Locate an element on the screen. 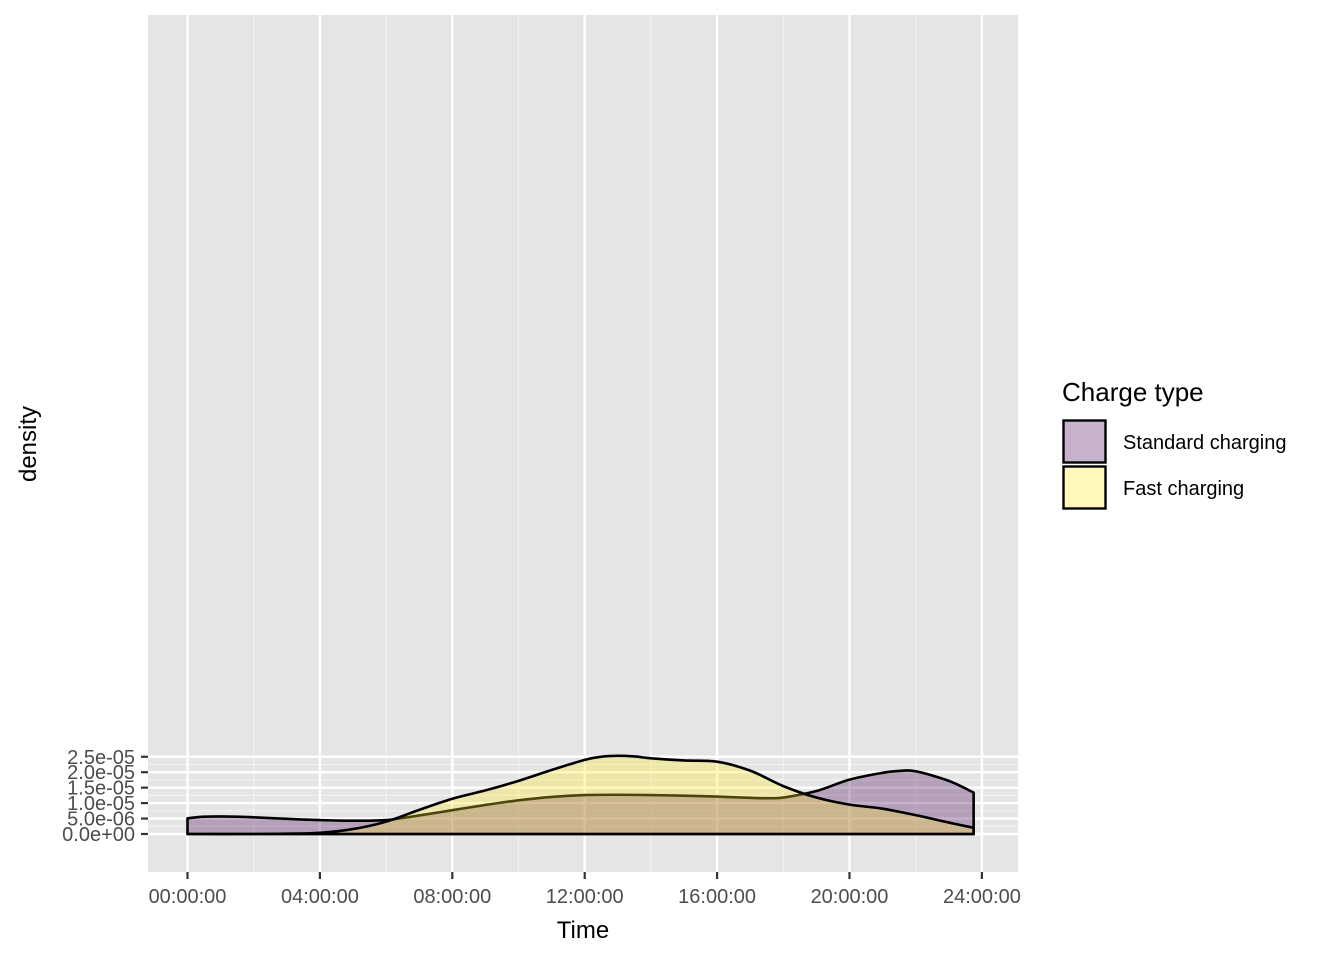 The image size is (1344, 960). x-tick-label: 24:00:00 is located at coordinates (982, 897).